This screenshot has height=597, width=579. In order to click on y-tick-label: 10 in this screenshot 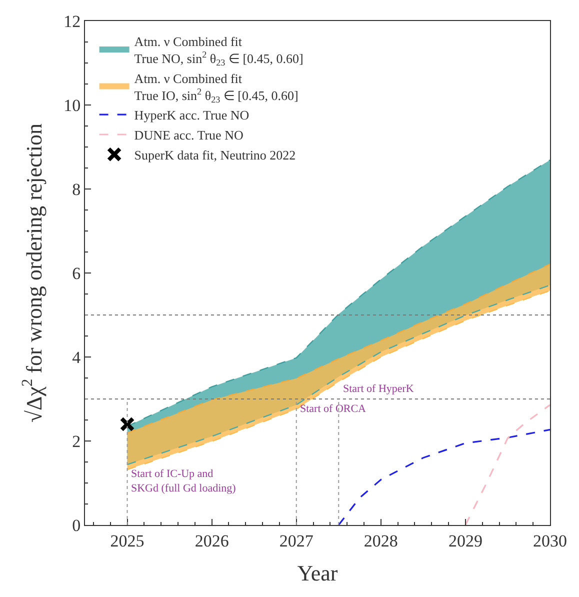, I will do `click(72, 105)`.